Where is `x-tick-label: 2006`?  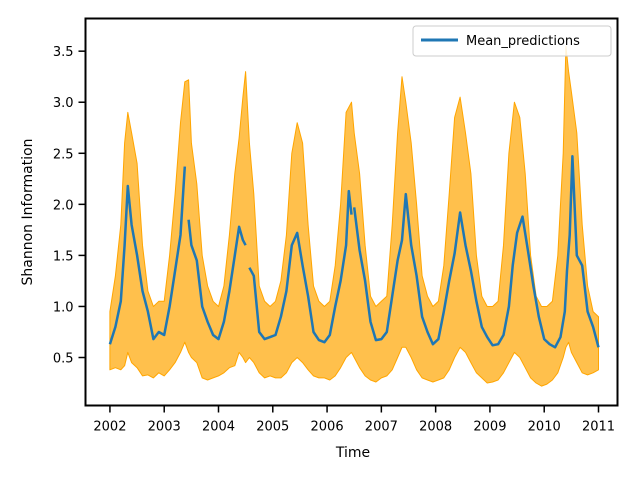
x-tick-label: 2006 is located at coordinates (327, 427).